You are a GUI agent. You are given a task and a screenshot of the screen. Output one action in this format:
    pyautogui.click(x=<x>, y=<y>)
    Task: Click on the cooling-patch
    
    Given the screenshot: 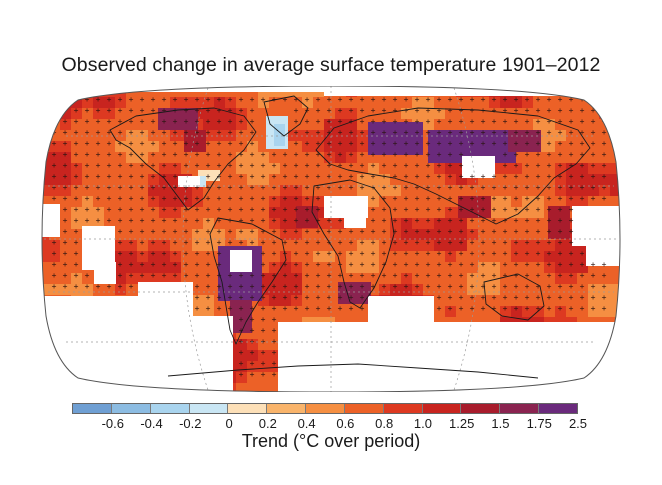 What is the action you would take?
    pyautogui.click(x=279, y=135)
    